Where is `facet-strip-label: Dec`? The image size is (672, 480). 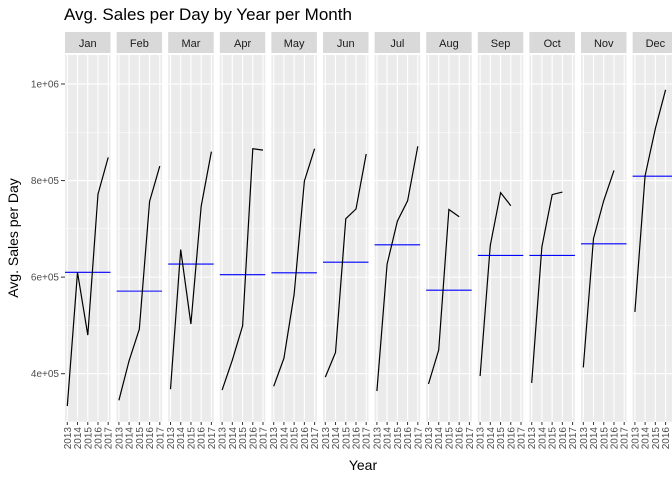 facet-strip-label: Dec is located at coordinates (656, 44).